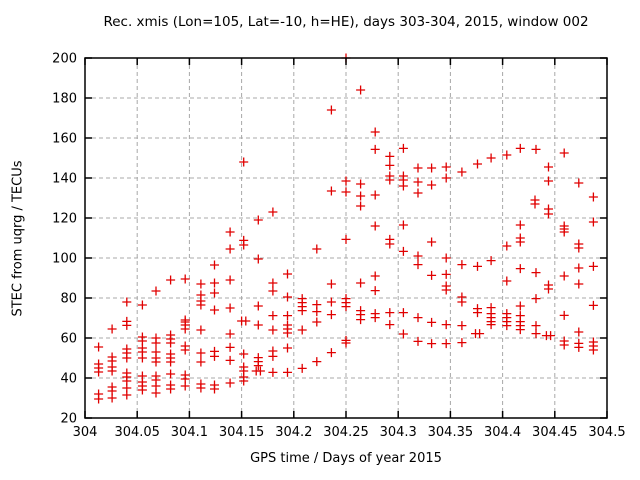 Image resolution: width=640 pixels, height=480 pixels. What do you see at coordinates (502, 432) in the screenshot?
I see `x-tick-label: 304.4` at bounding box center [502, 432].